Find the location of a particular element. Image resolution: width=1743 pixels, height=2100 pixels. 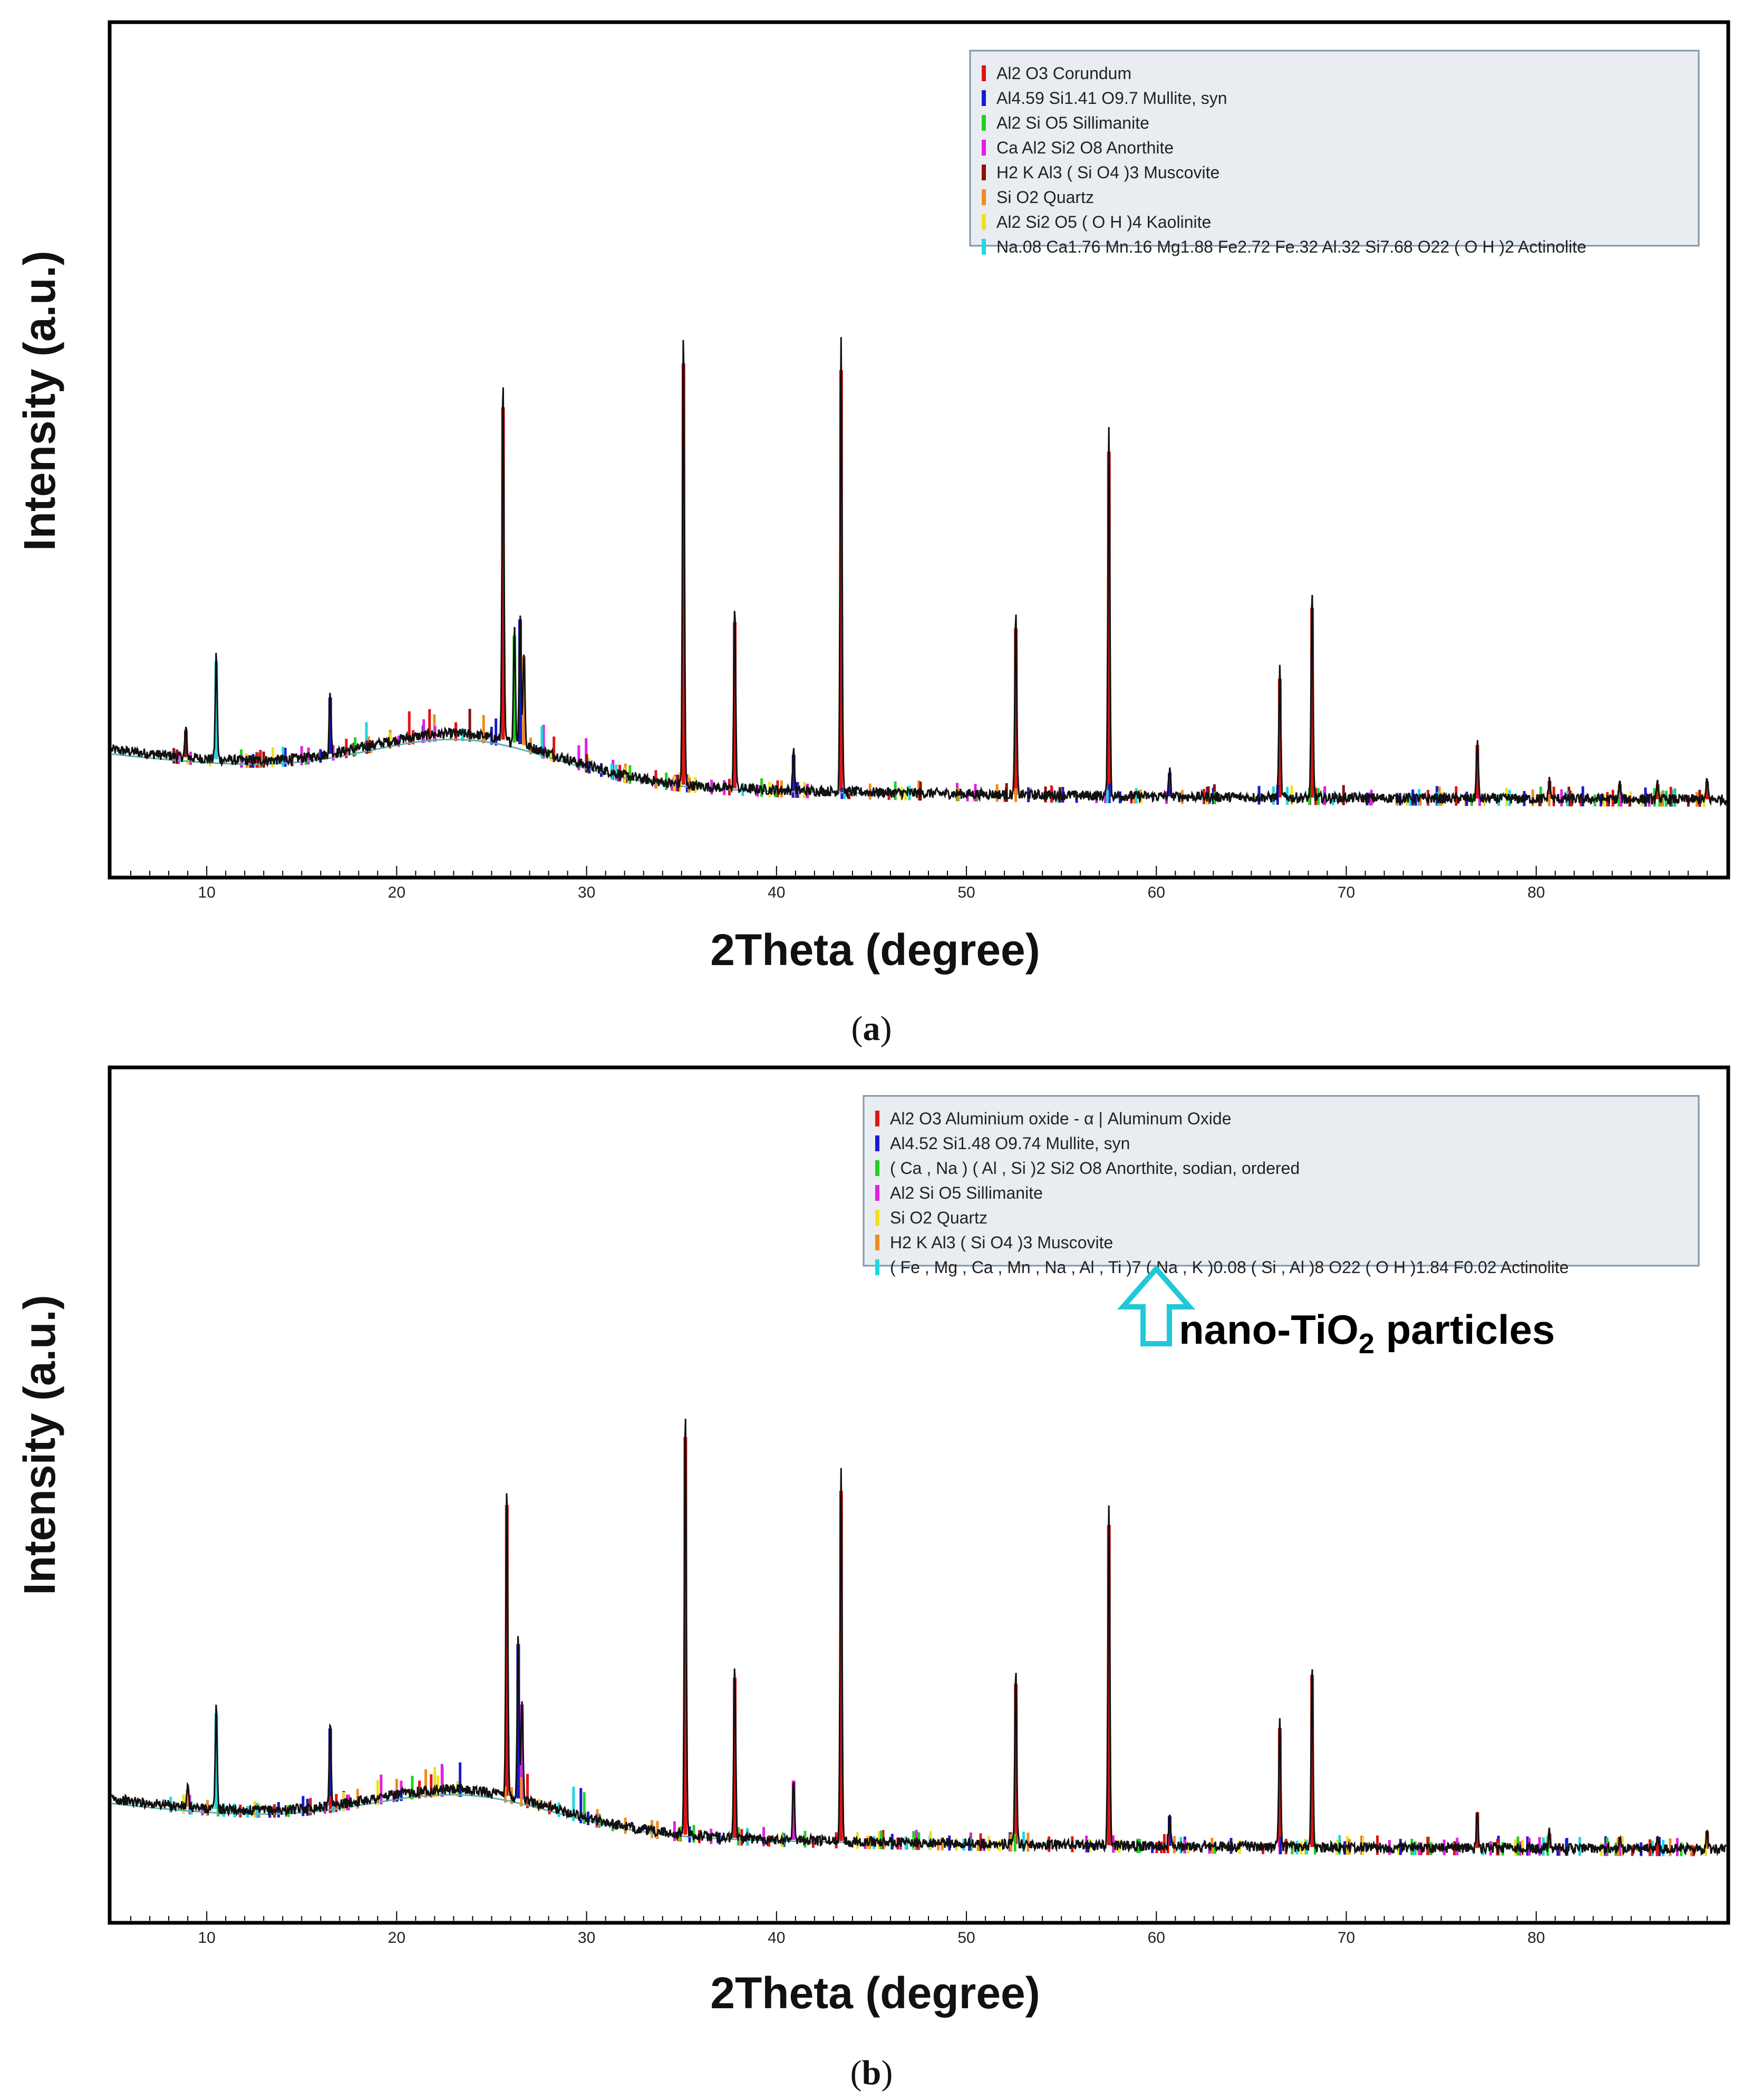

legend-box-b is located at coordinates (1282, 1181).